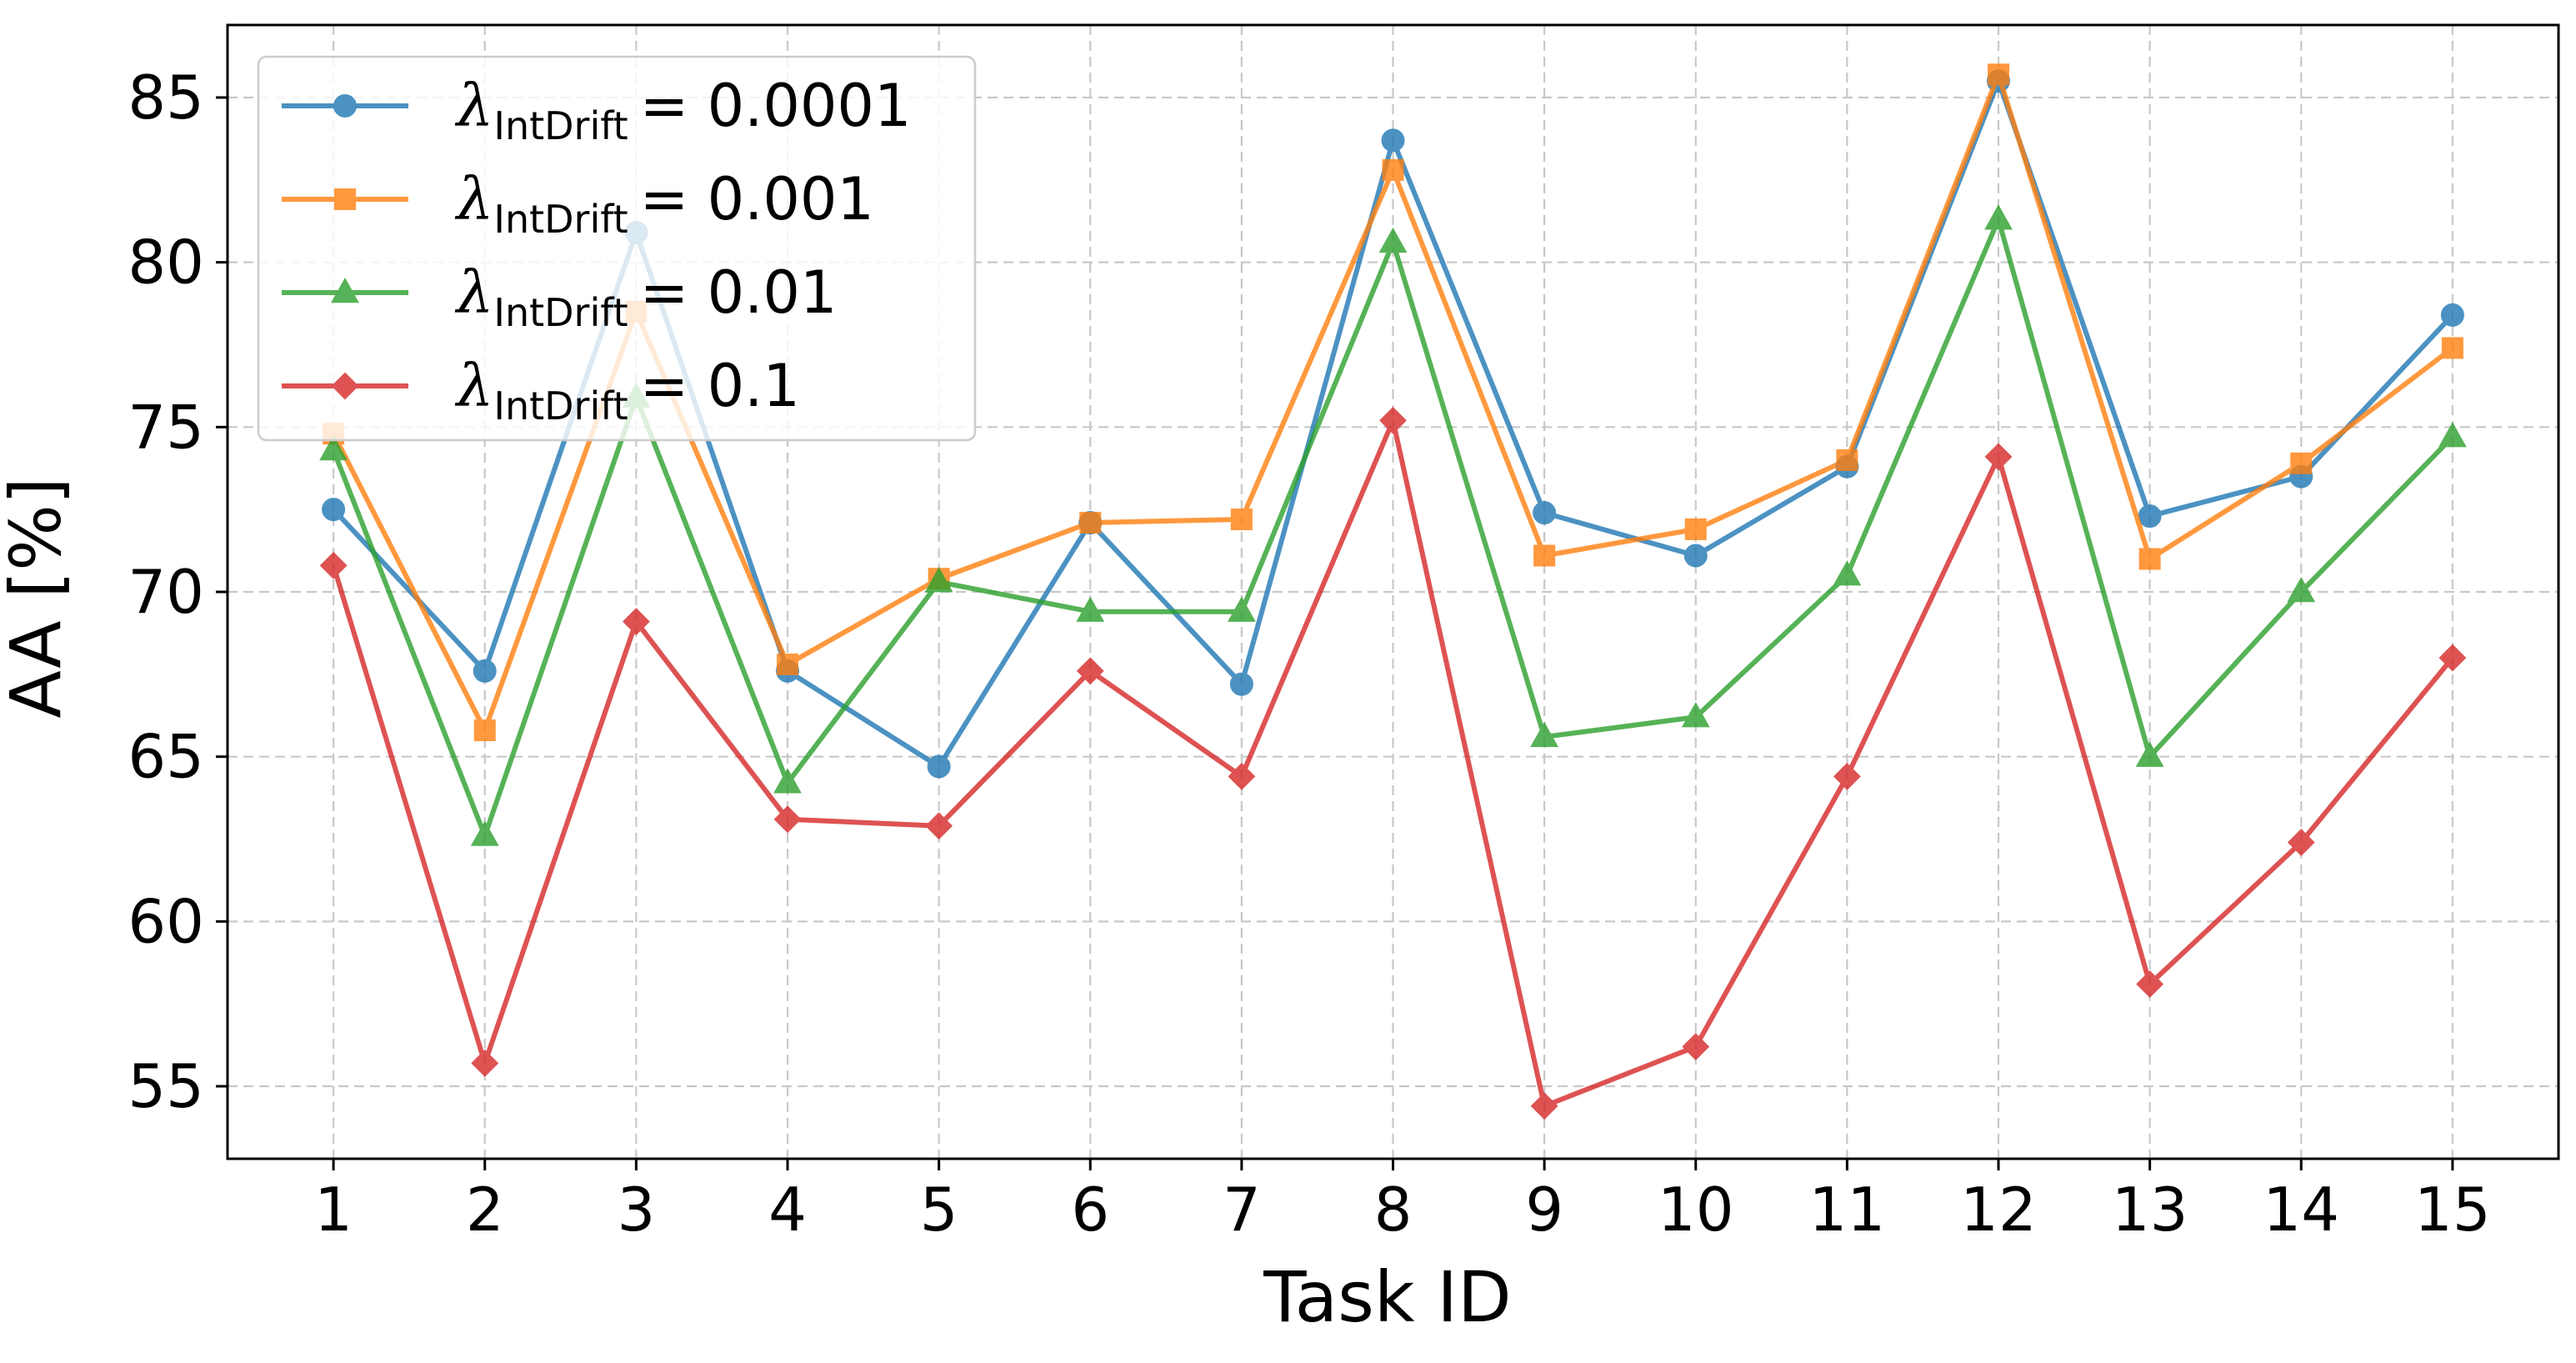 This screenshot has height=1363, width=2576. Describe the element at coordinates (166, 757) in the screenshot. I see `y-tick-label: 65` at that location.